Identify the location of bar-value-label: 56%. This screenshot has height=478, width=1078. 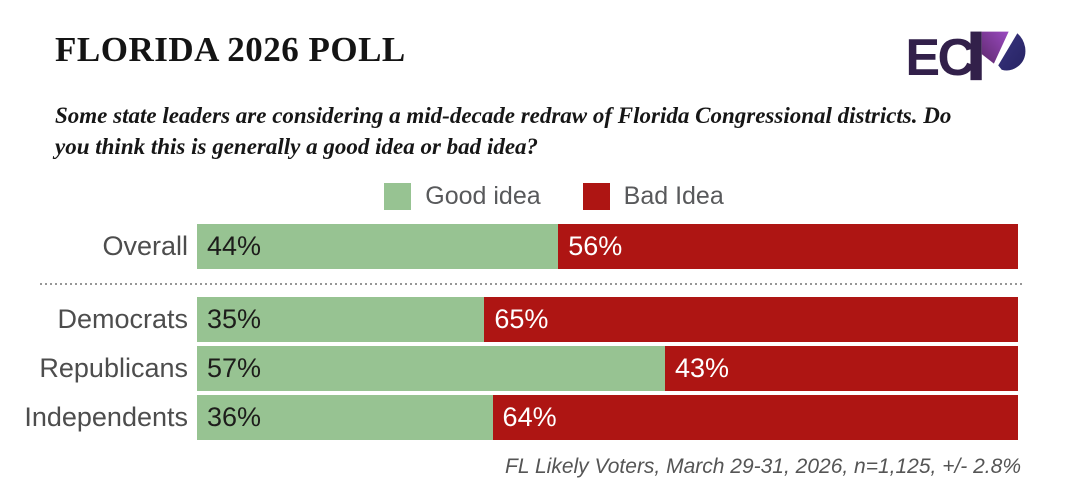
(595, 246).